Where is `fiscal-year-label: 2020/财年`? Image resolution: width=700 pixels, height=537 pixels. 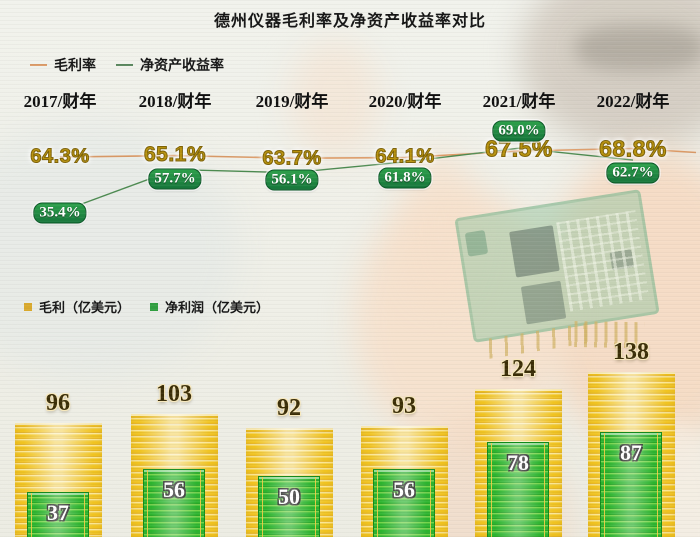 fiscal-year-label: 2020/财年 is located at coordinates (405, 101).